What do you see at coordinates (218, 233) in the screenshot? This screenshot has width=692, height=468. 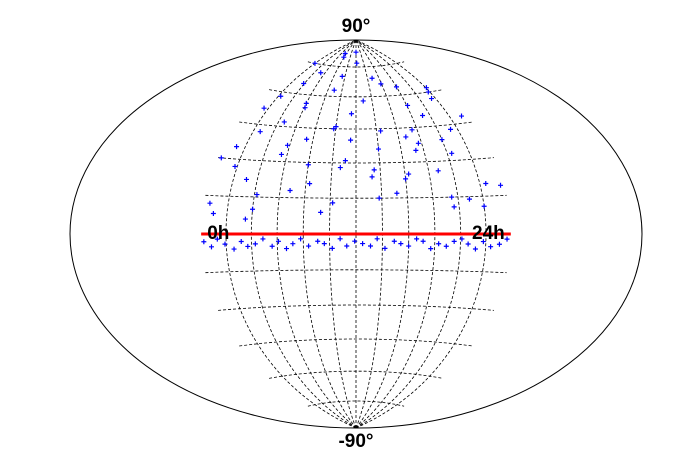 I see `x-tick-label: 0h` at bounding box center [218, 233].